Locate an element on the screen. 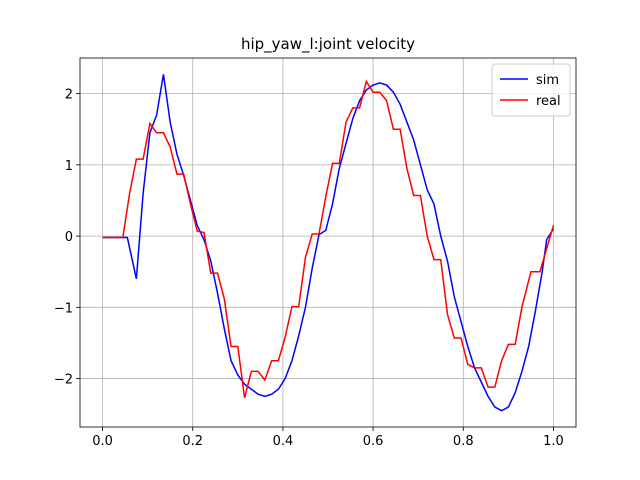  x-tick-label: 0.2 is located at coordinates (192, 441).